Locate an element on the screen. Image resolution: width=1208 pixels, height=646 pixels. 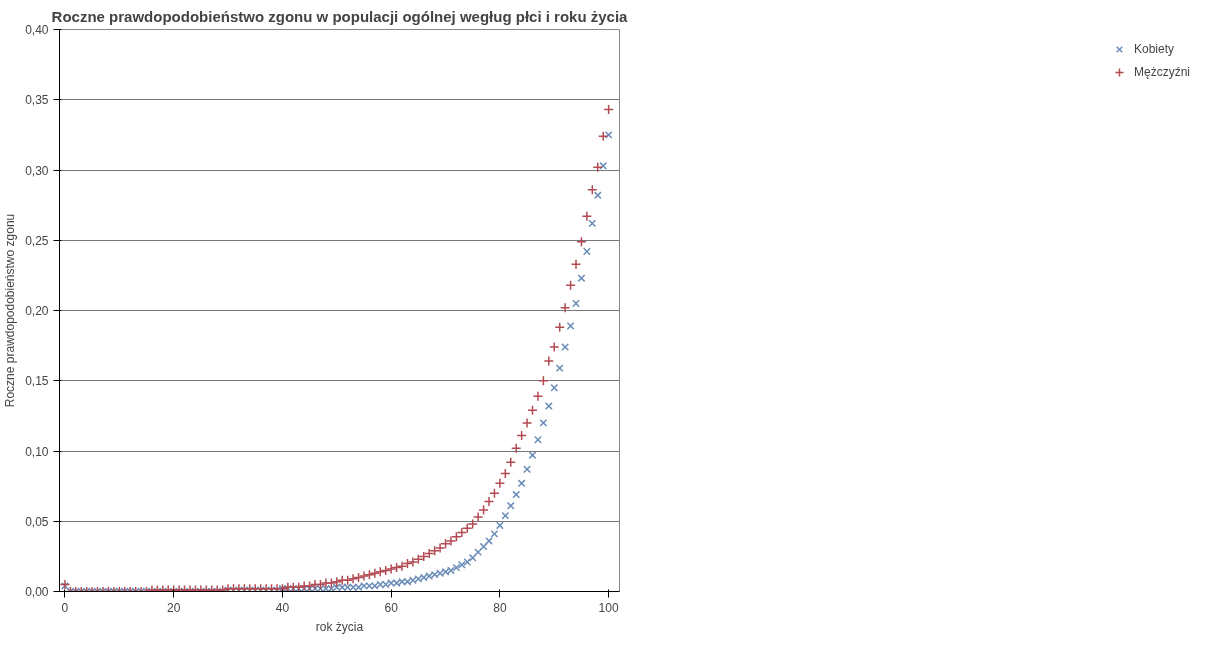
y-axis-title: Roczne prawdopodobieństwo zgonu is located at coordinates (10, 310).